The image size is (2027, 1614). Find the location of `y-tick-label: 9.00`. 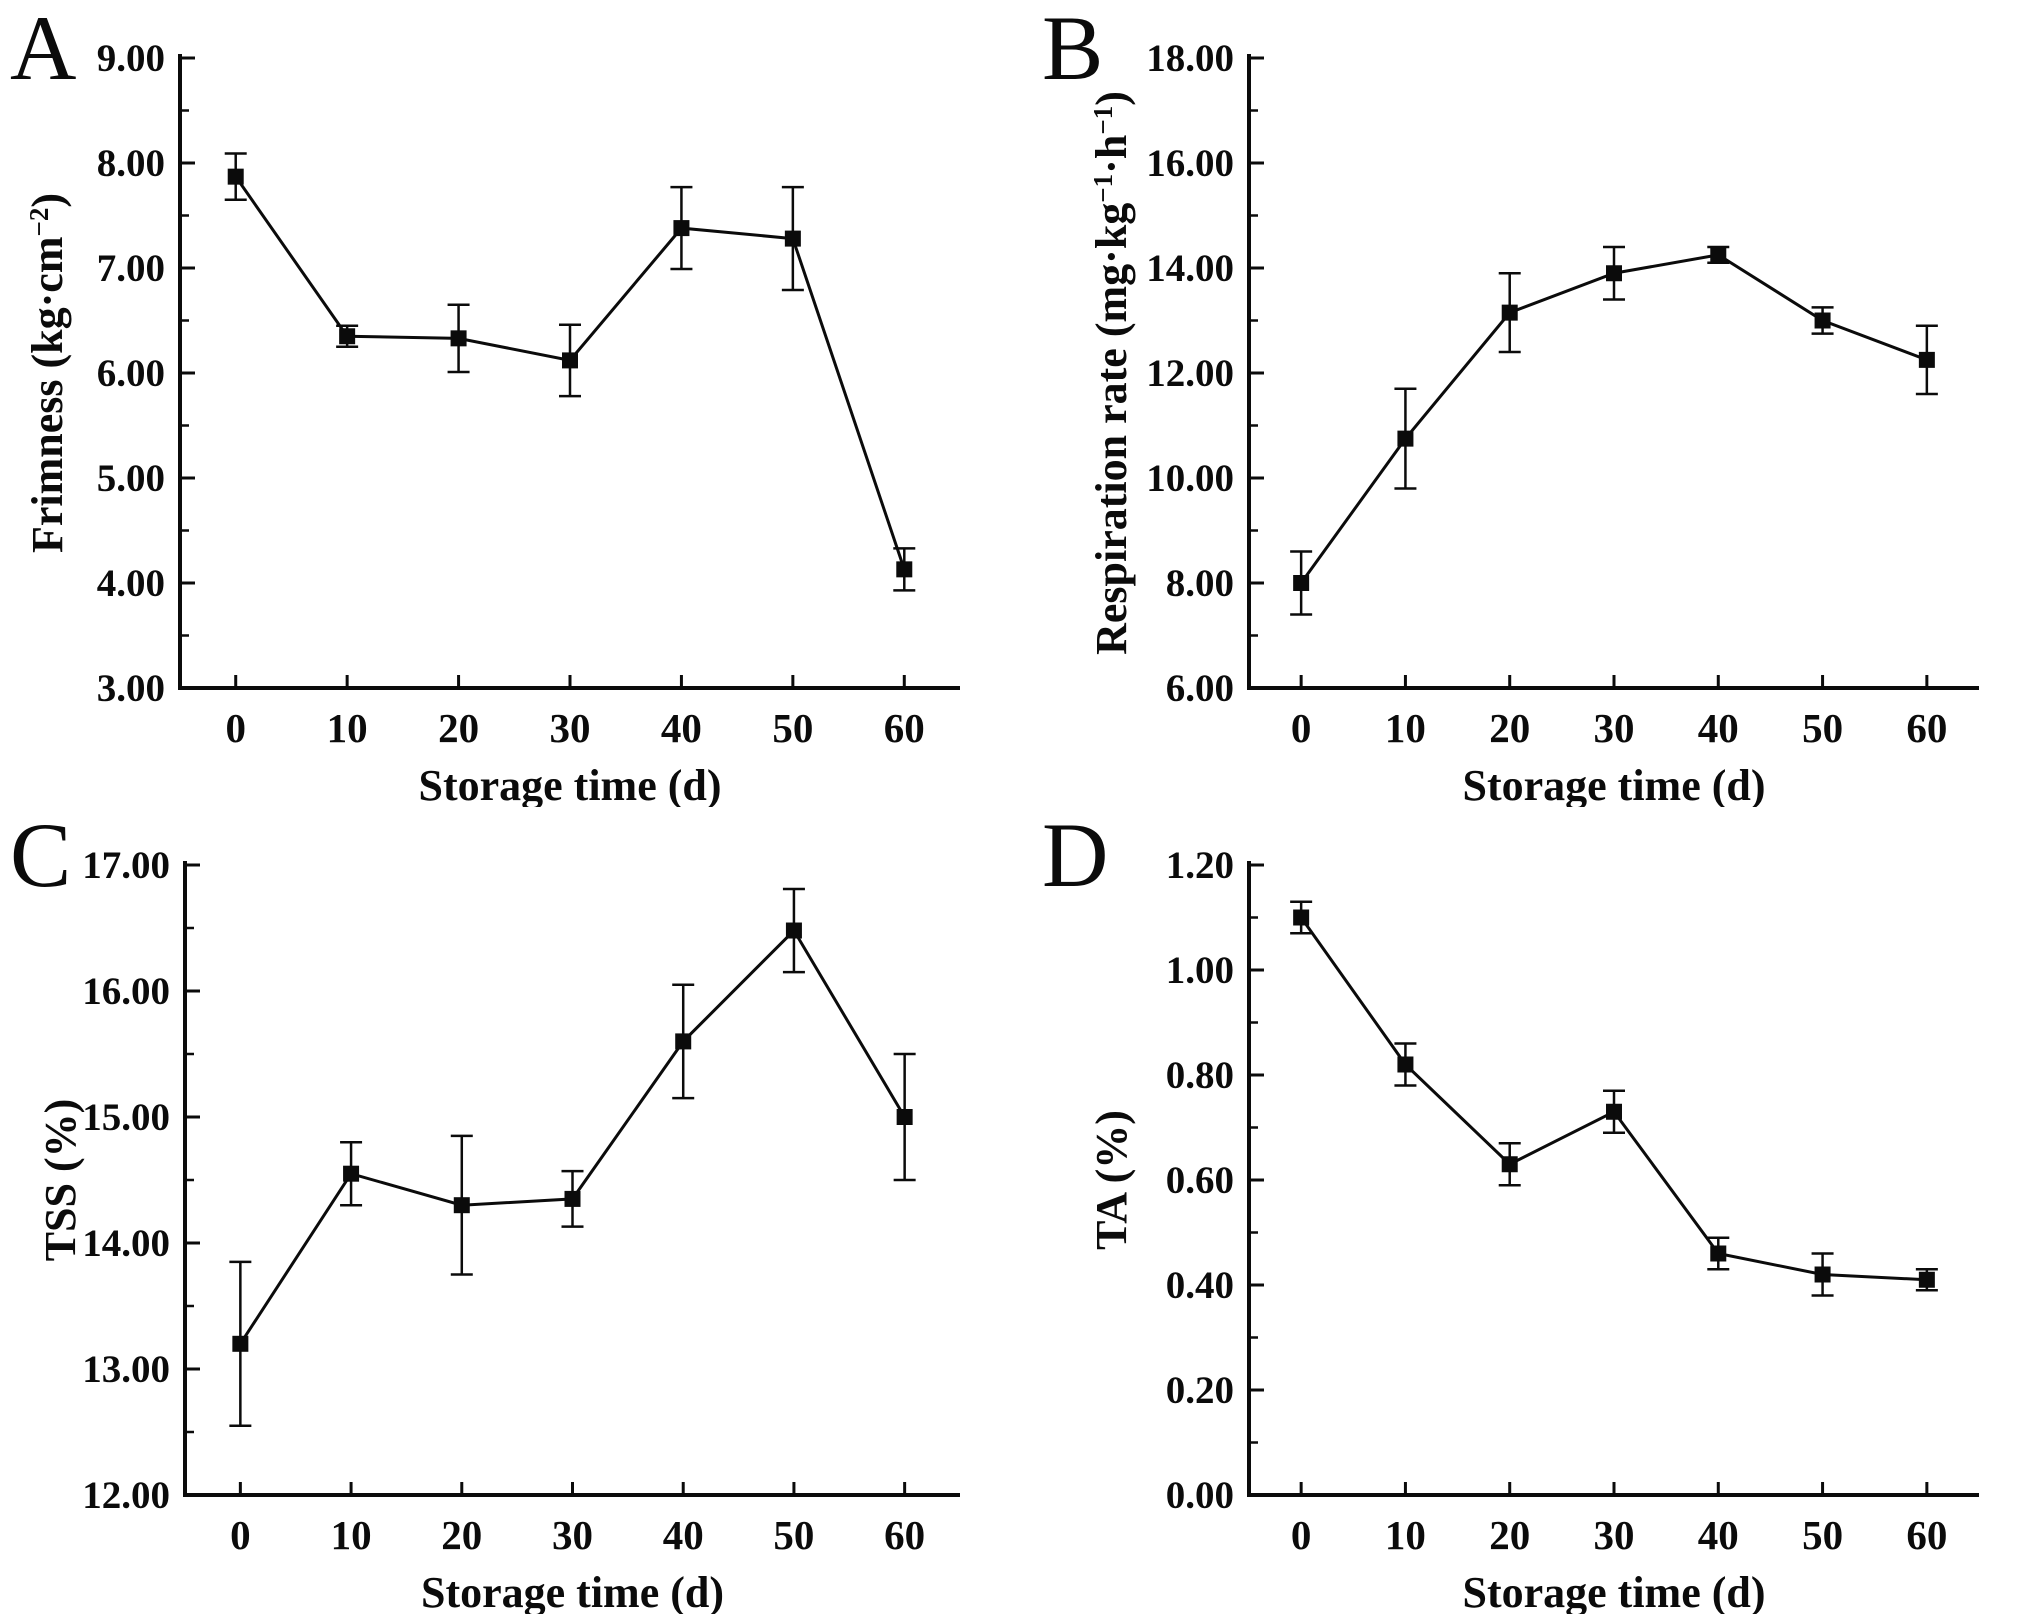

y-tick-label: 9.00 is located at coordinates (131, 58).